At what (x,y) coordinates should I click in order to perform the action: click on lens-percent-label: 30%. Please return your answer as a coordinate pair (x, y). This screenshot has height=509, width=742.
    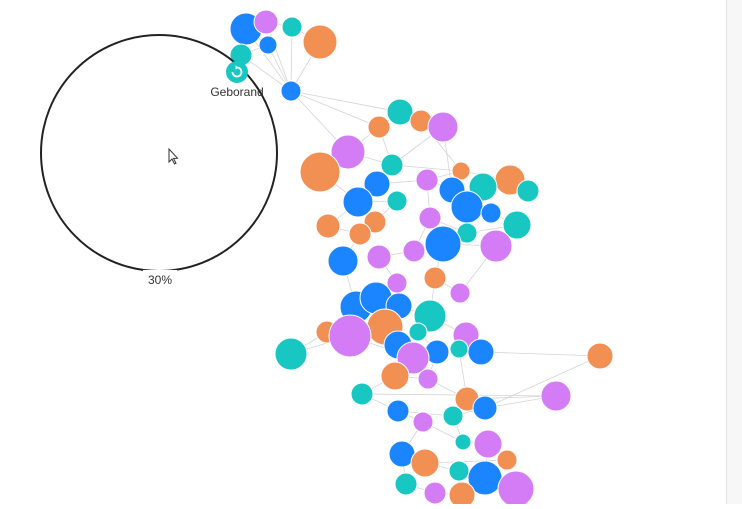
    Looking at the image, I should click on (160, 280).